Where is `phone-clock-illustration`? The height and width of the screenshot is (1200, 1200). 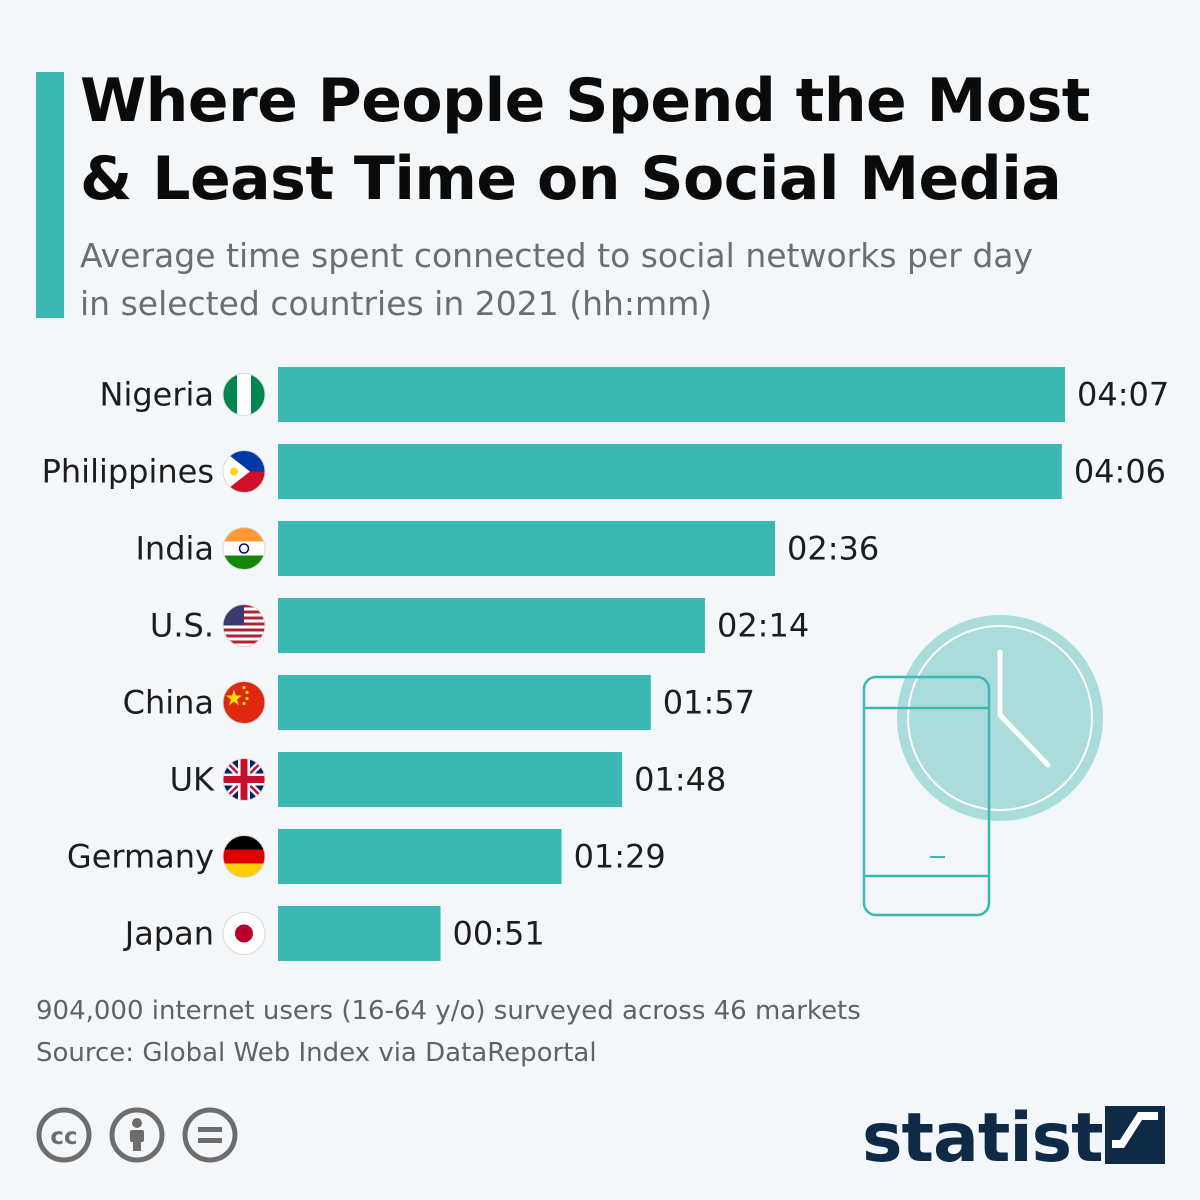 phone-clock-illustration is located at coordinates (982, 766).